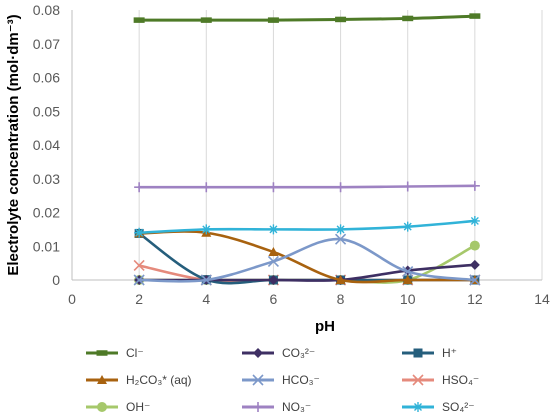  I want to click on legend-item-0: Cl⁻, so click(115, 353).